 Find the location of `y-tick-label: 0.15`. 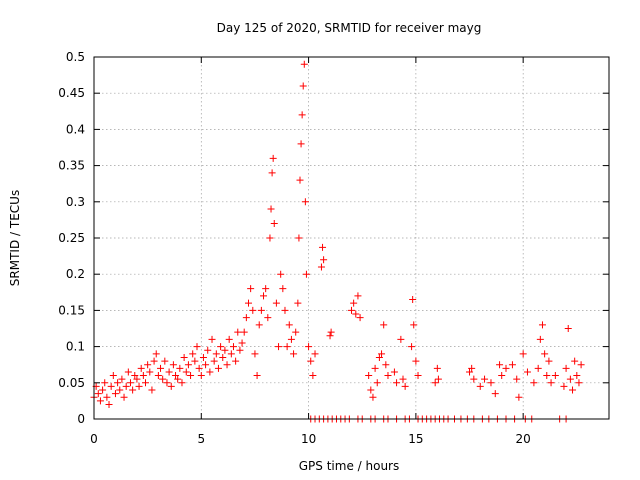

y-tick-label: 0.15 is located at coordinates (71, 310).